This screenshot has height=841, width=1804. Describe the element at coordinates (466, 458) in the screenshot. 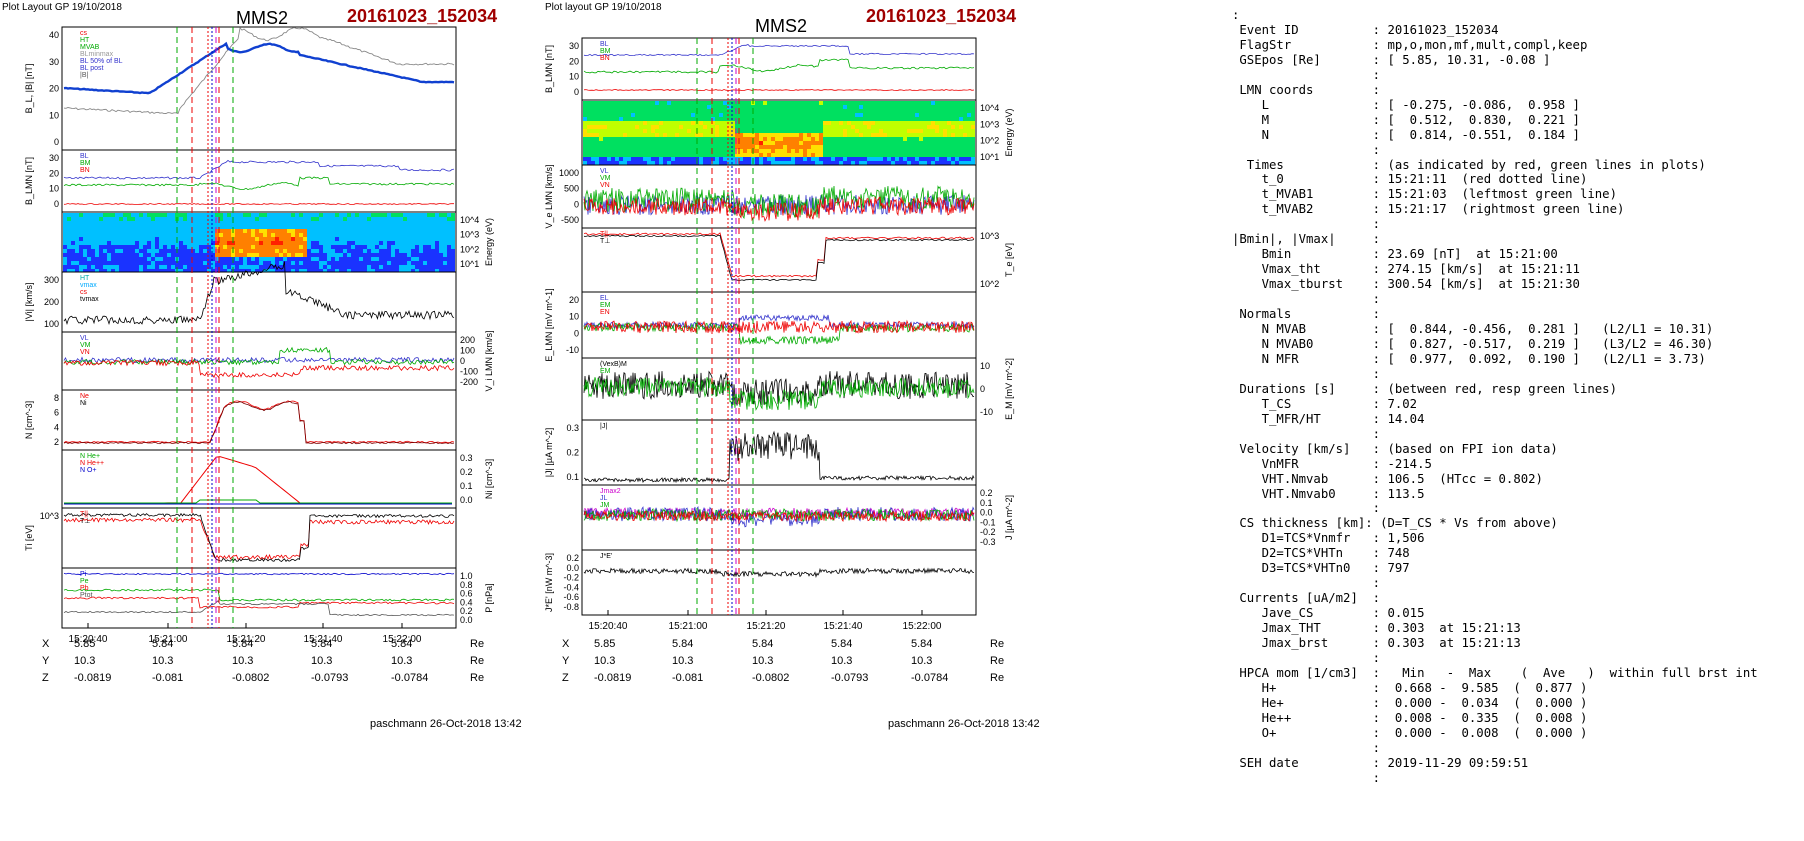

I see `y-tick-label: 0.3` at that location.